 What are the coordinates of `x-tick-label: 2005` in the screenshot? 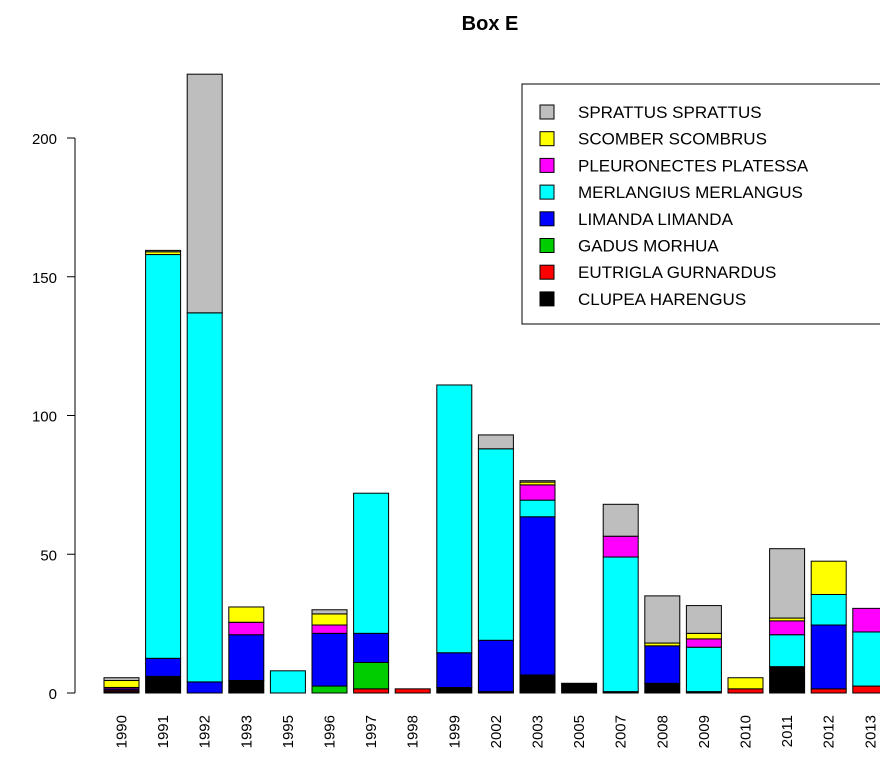 It's located at (579, 731).